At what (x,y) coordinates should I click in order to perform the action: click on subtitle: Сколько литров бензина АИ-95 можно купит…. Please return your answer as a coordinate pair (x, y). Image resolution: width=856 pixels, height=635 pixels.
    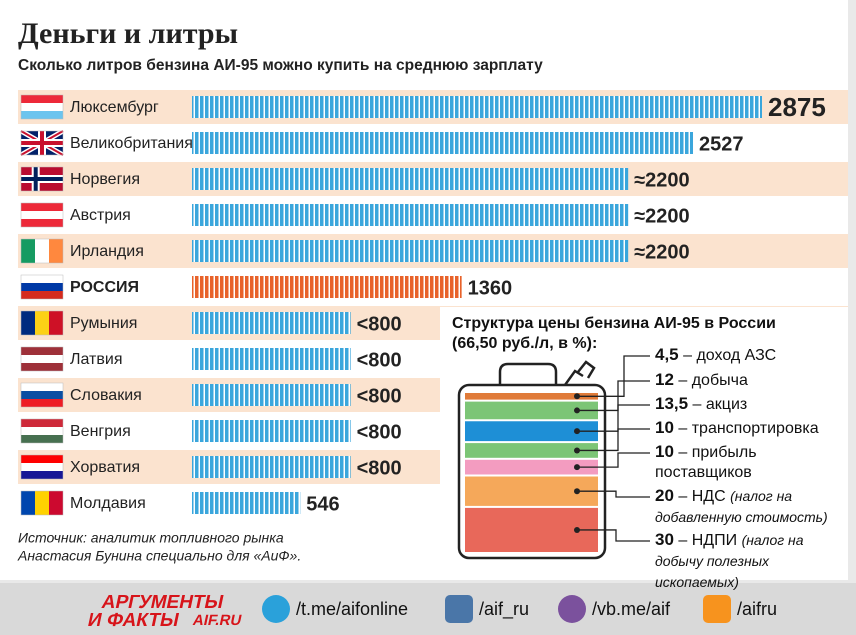
    Looking at the image, I should click on (280, 65).